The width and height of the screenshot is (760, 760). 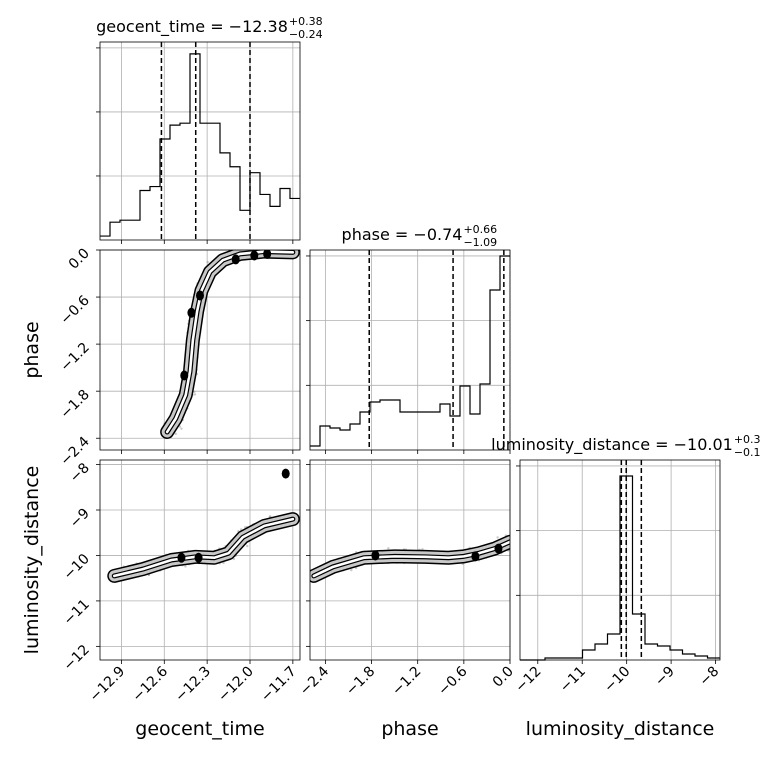 I want to click on phase-marginal-frame, so click(x=410, y=350).